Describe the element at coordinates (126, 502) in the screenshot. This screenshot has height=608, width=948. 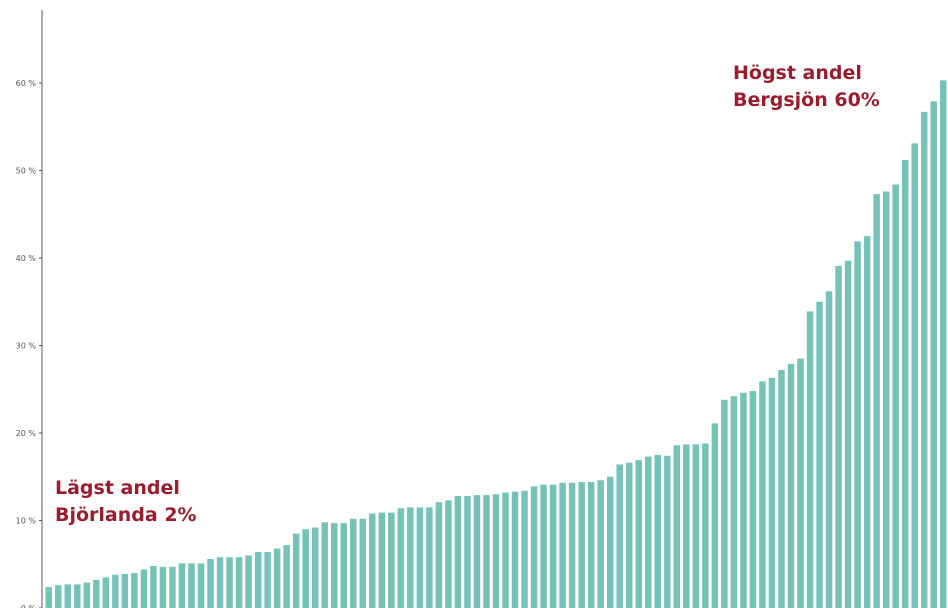
I see `annotation-lowest: Lägst andel Björlanda 2%` at that location.